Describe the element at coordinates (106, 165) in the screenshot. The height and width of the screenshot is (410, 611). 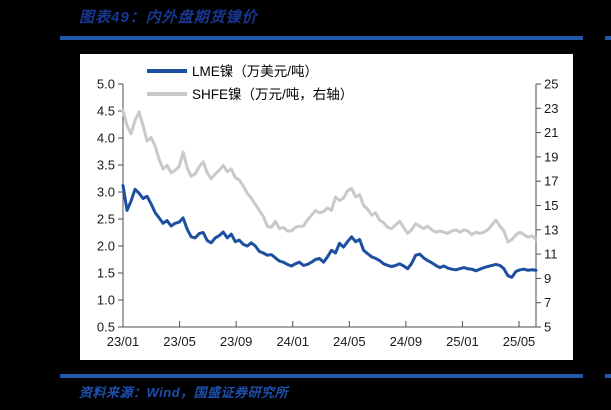
I see `left-axis-label: 3.5` at that location.